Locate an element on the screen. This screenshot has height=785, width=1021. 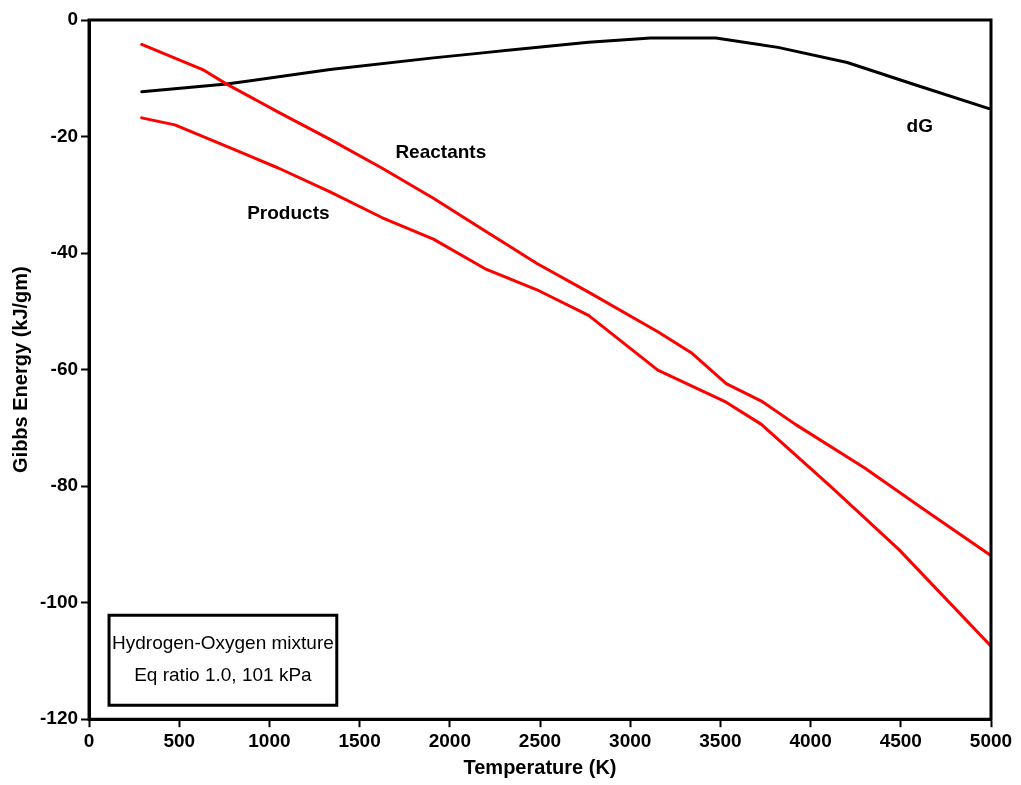
y-tick-label: -20 is located at coordinates (64, 135).